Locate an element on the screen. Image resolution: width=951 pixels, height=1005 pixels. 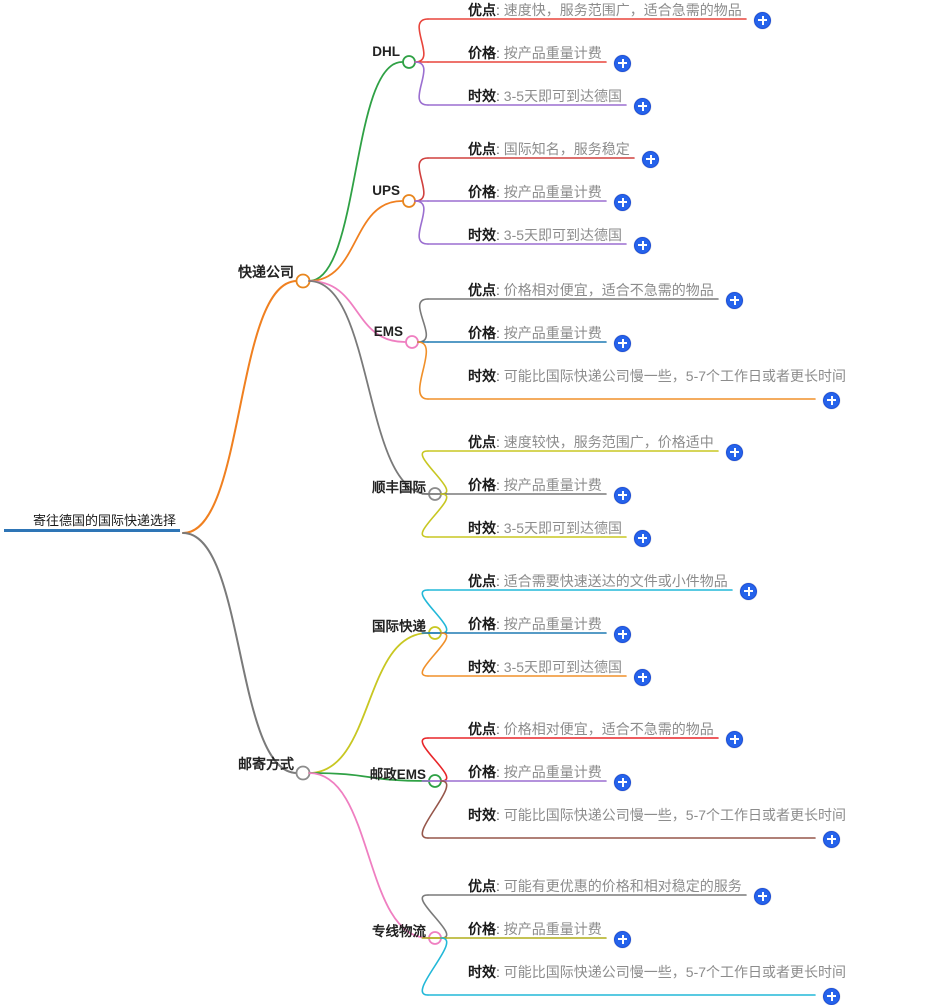
node-circle-kuaidi-gongsi is located at coordinates (303, 281).